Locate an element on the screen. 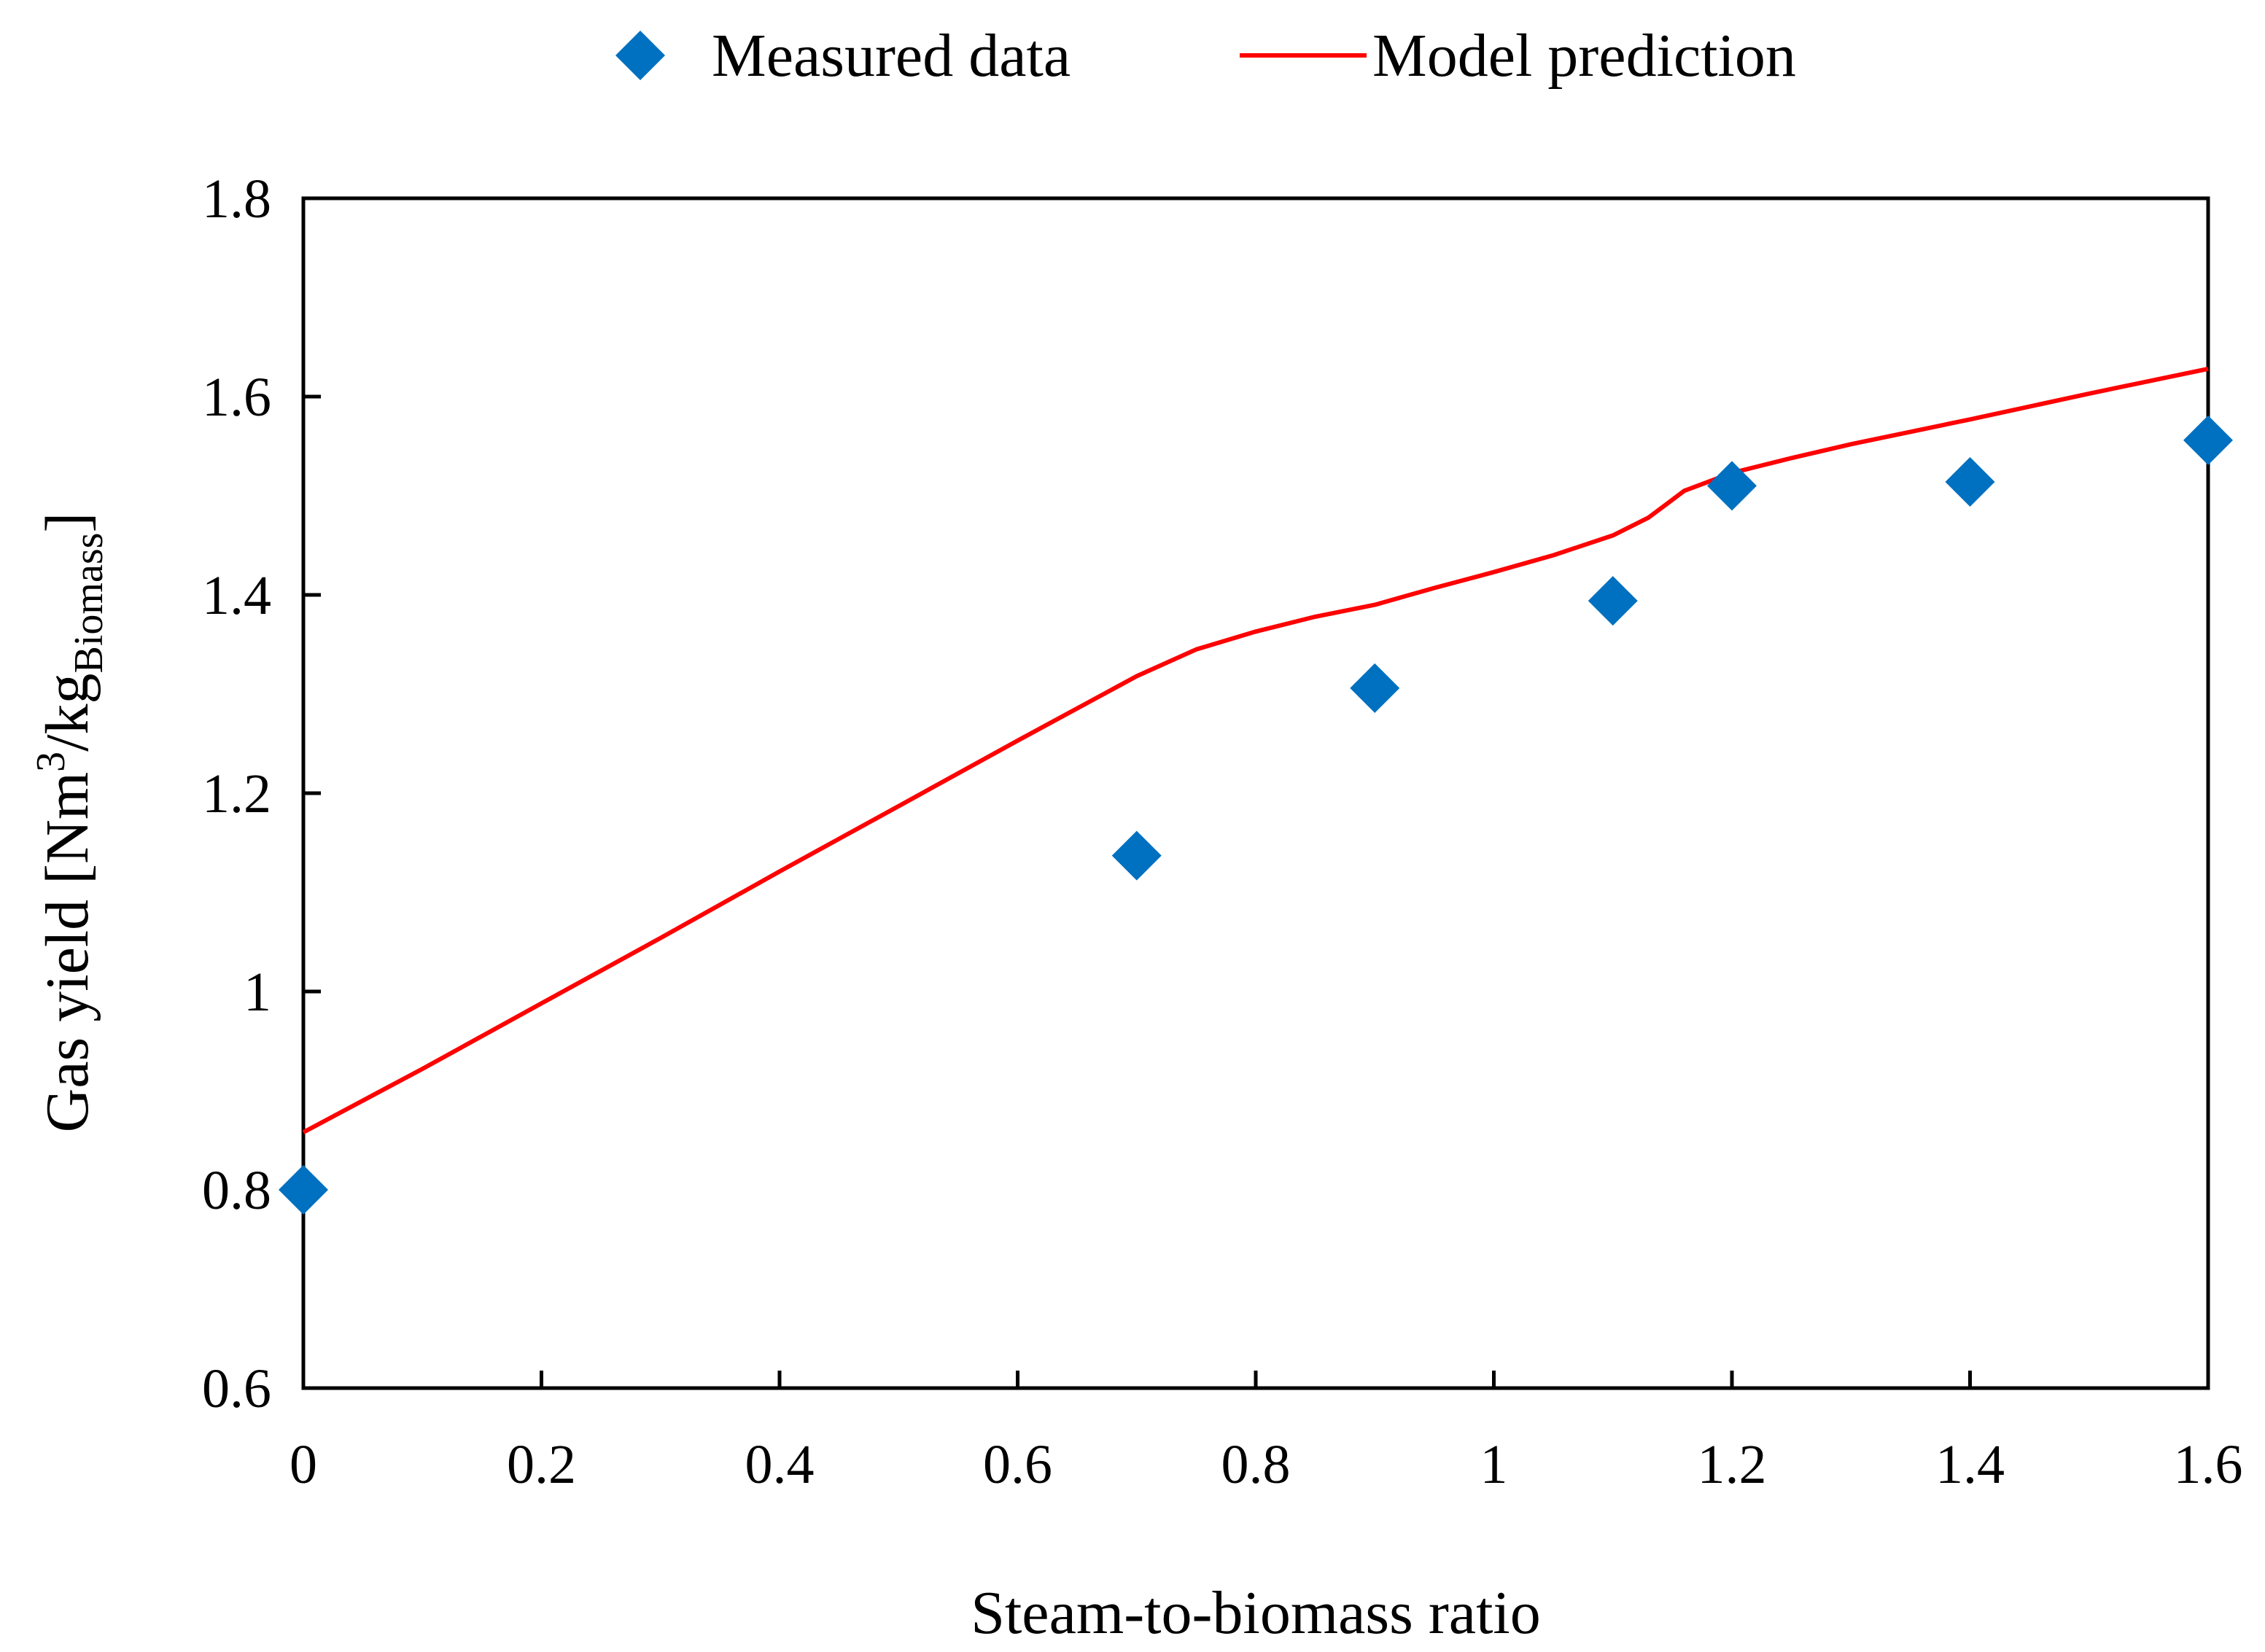 The width and height of the screenshot is (2265, 1652). legend-label-model-prediction: Model prediction is located at coordinates (1584, 56).